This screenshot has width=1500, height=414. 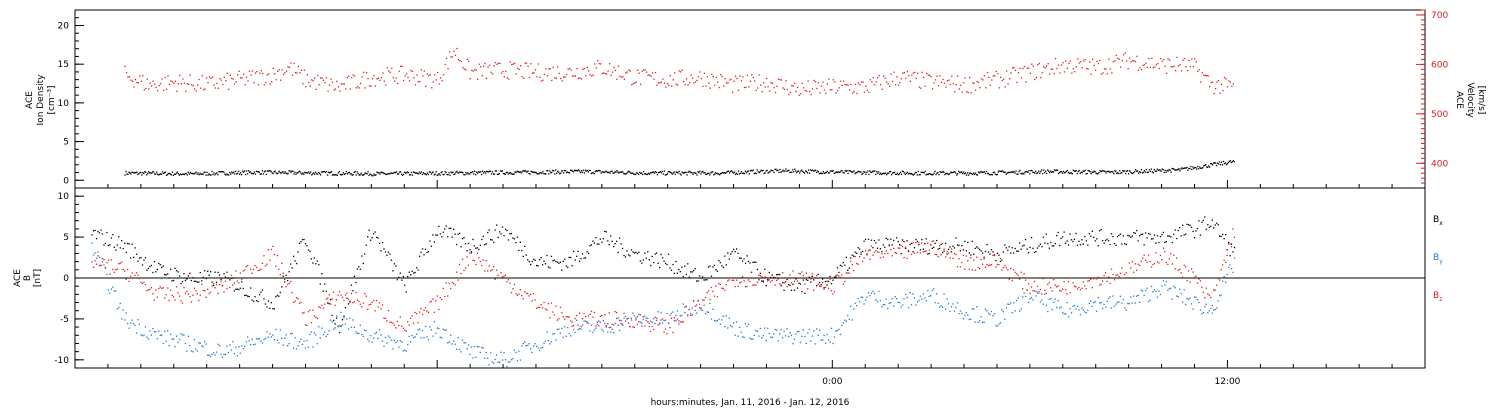 What do you see at coordinates (18, 278) in the screenshot?
I see `ylabel-b-line-1: ACE` at bounding box center [18, 278].